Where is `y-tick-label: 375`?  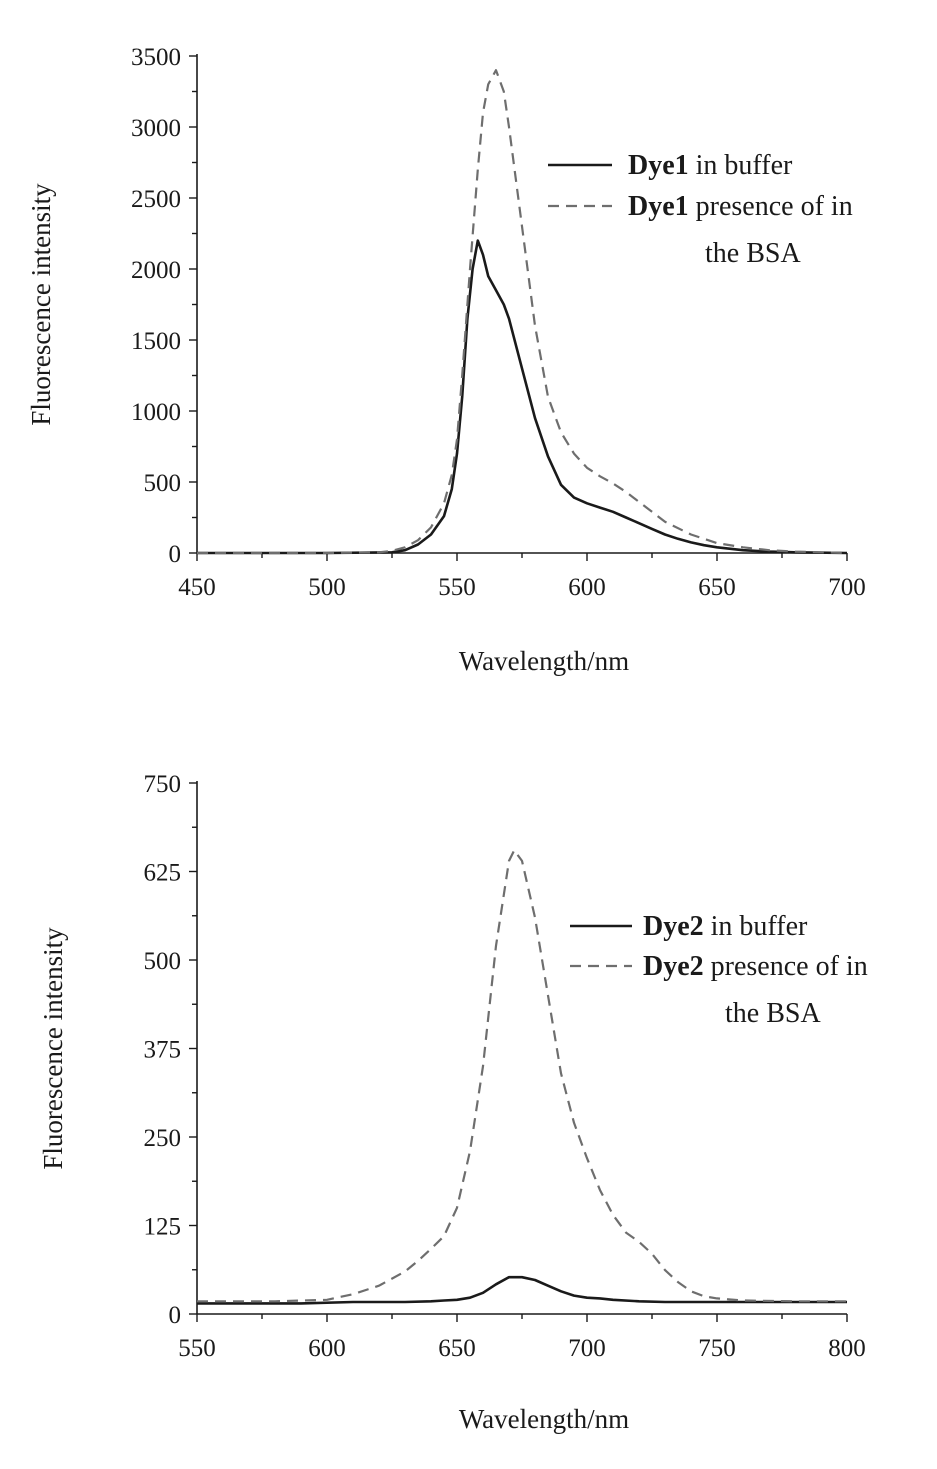
y-tick-label: 375 is located at coordinates (163, 1050).